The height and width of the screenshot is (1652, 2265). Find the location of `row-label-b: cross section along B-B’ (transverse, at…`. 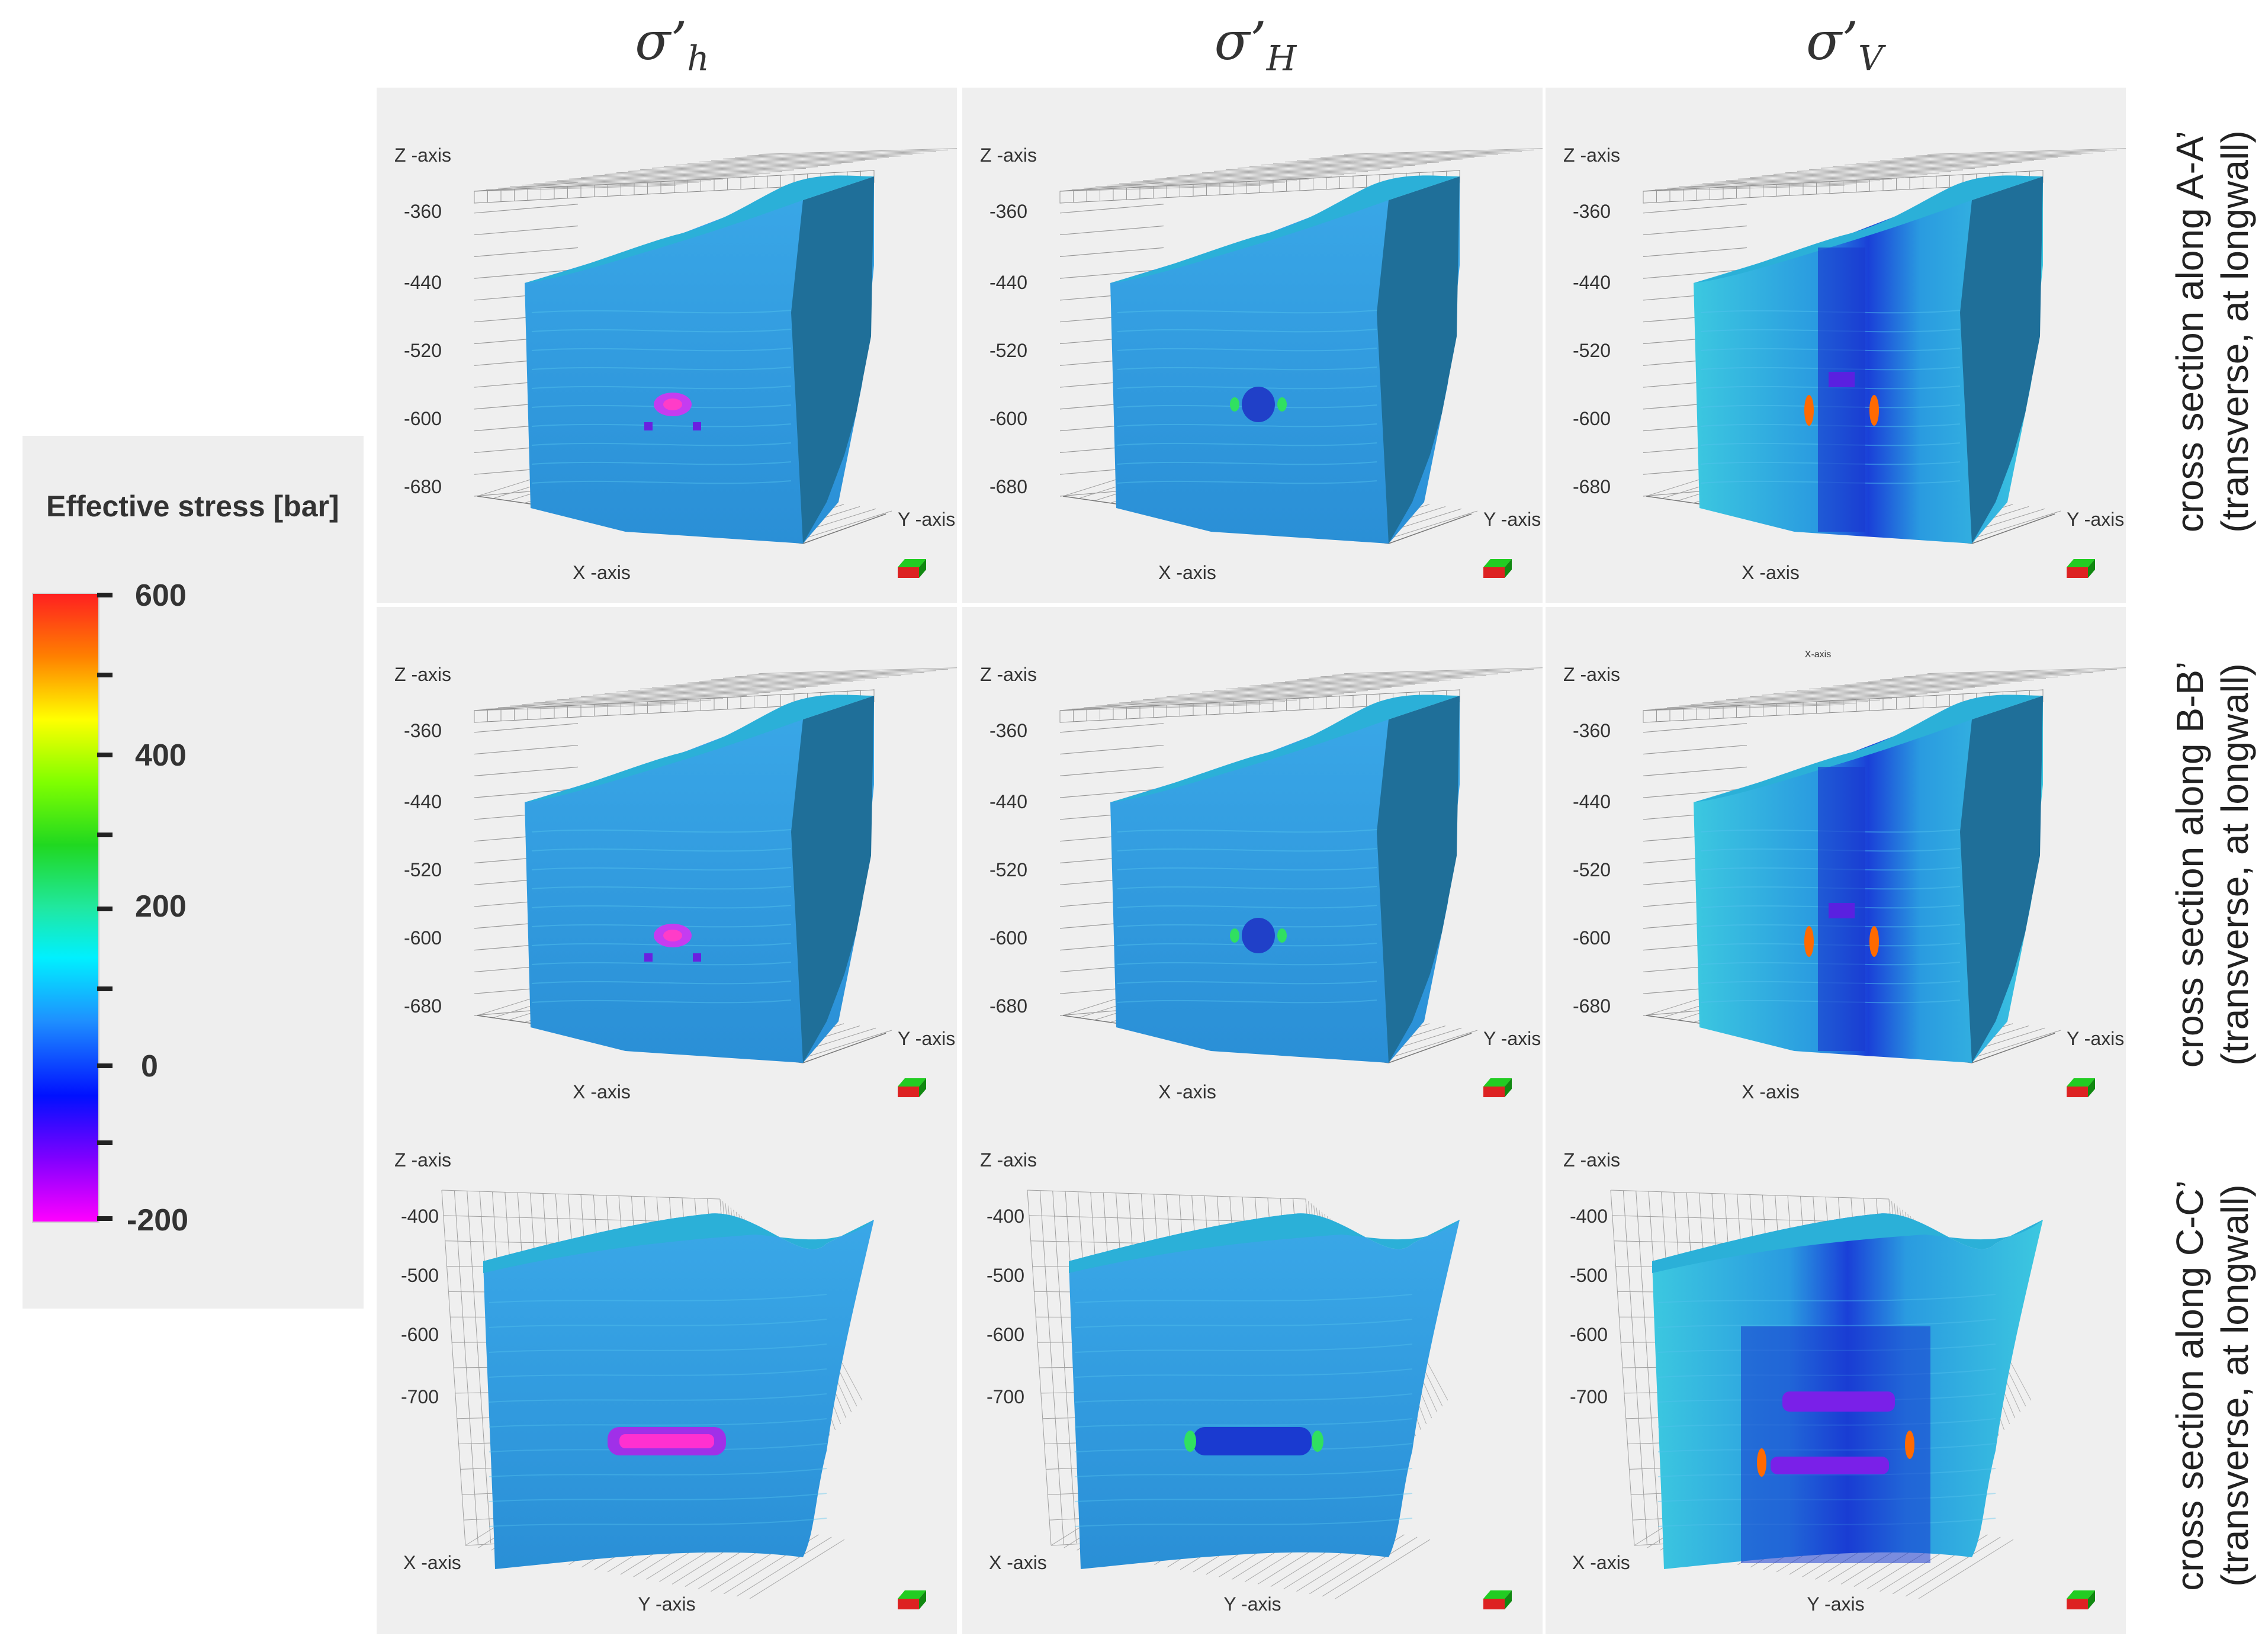

row-label-b: cross section along B-B’ (transverse, at… is located at coordinates (2216, 864).